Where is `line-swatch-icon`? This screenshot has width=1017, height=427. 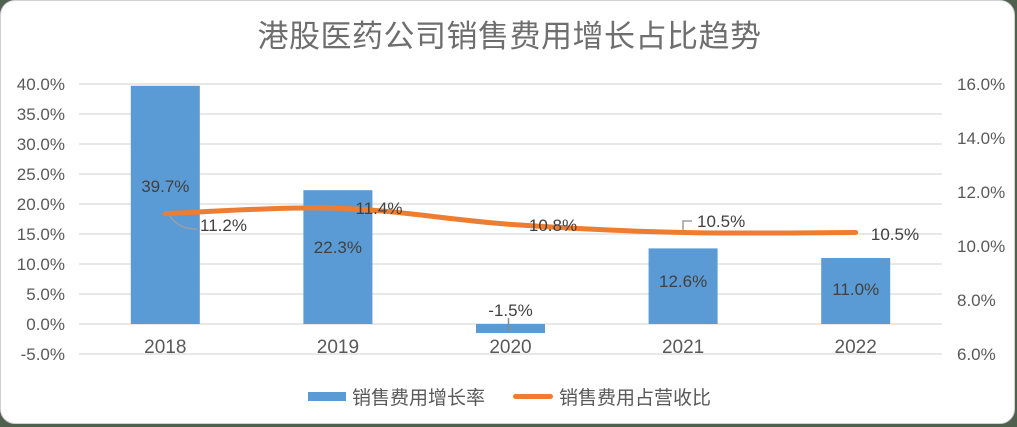 line-swatch-icon is located at coordinates (533, 396).